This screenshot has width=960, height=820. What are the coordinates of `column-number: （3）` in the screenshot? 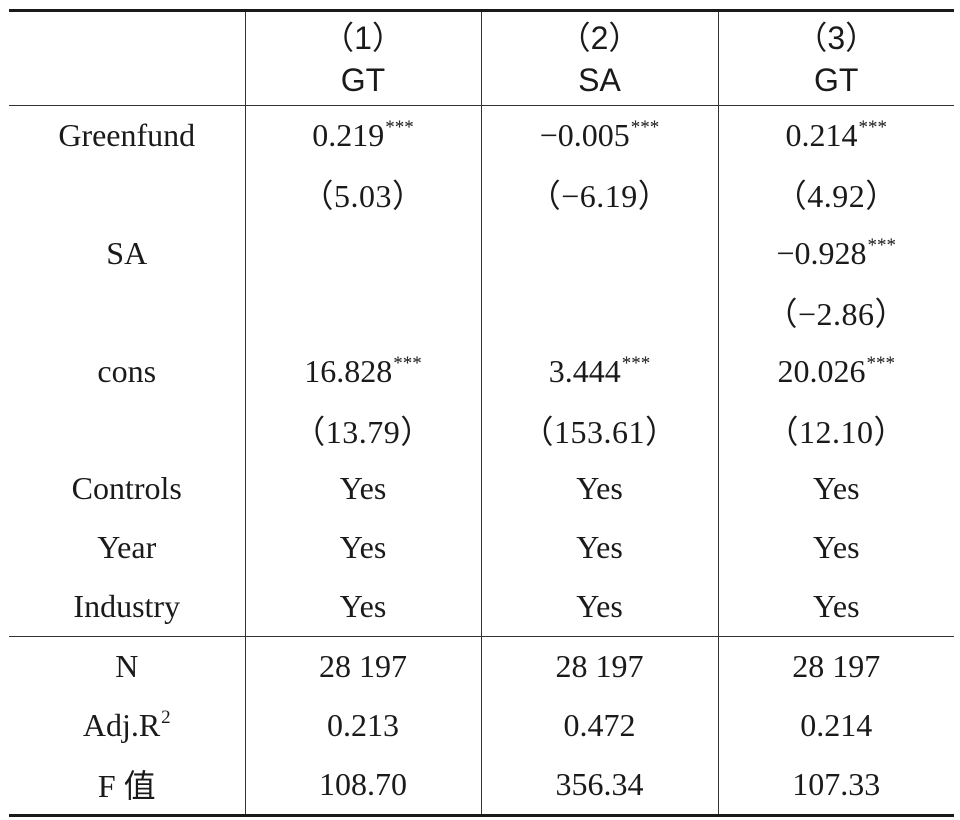 It's located at (836, 37).